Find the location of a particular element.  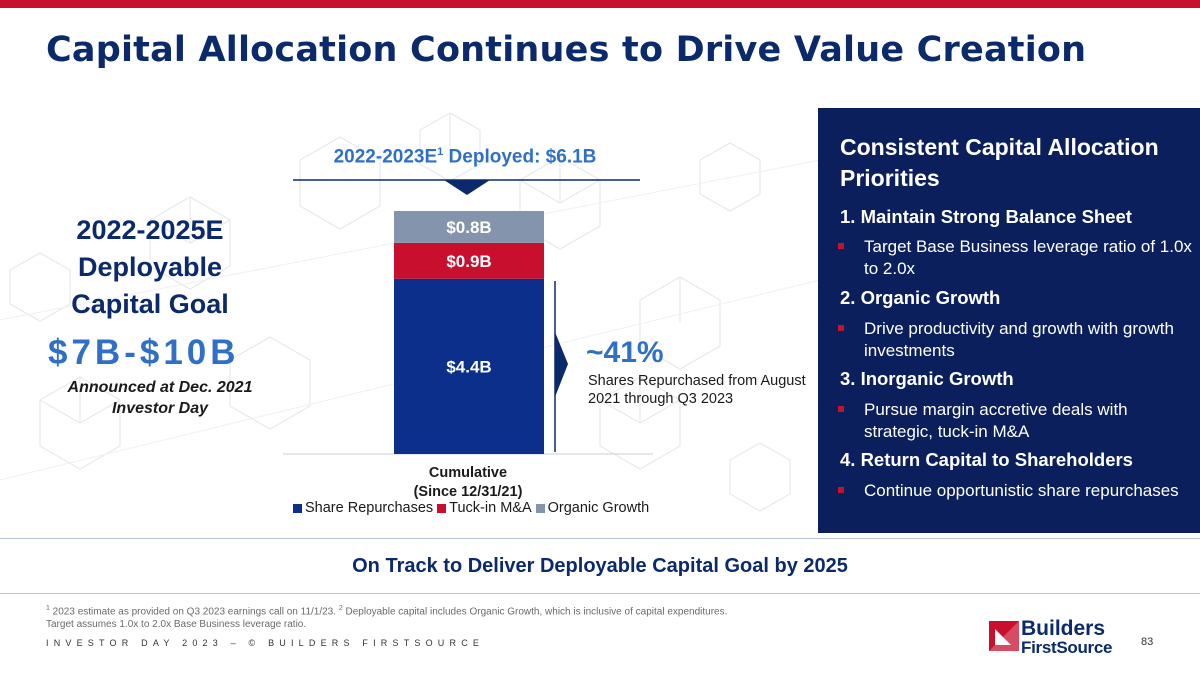

priority-heading: 1. Maintain Strong Balance Sheet is located at coordinates (986, 216).